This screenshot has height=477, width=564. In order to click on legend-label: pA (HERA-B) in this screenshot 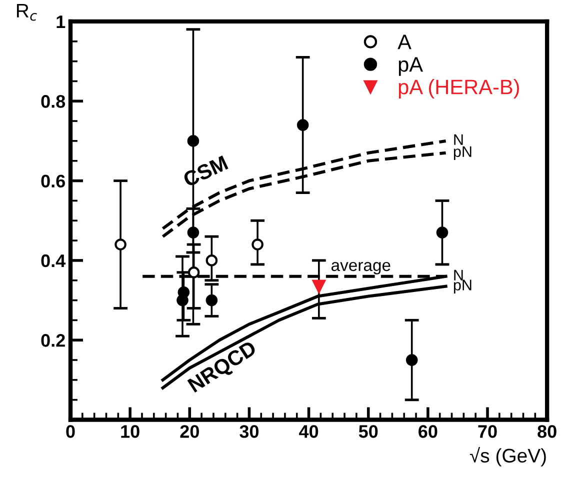, I will do `click(458, 88)`.